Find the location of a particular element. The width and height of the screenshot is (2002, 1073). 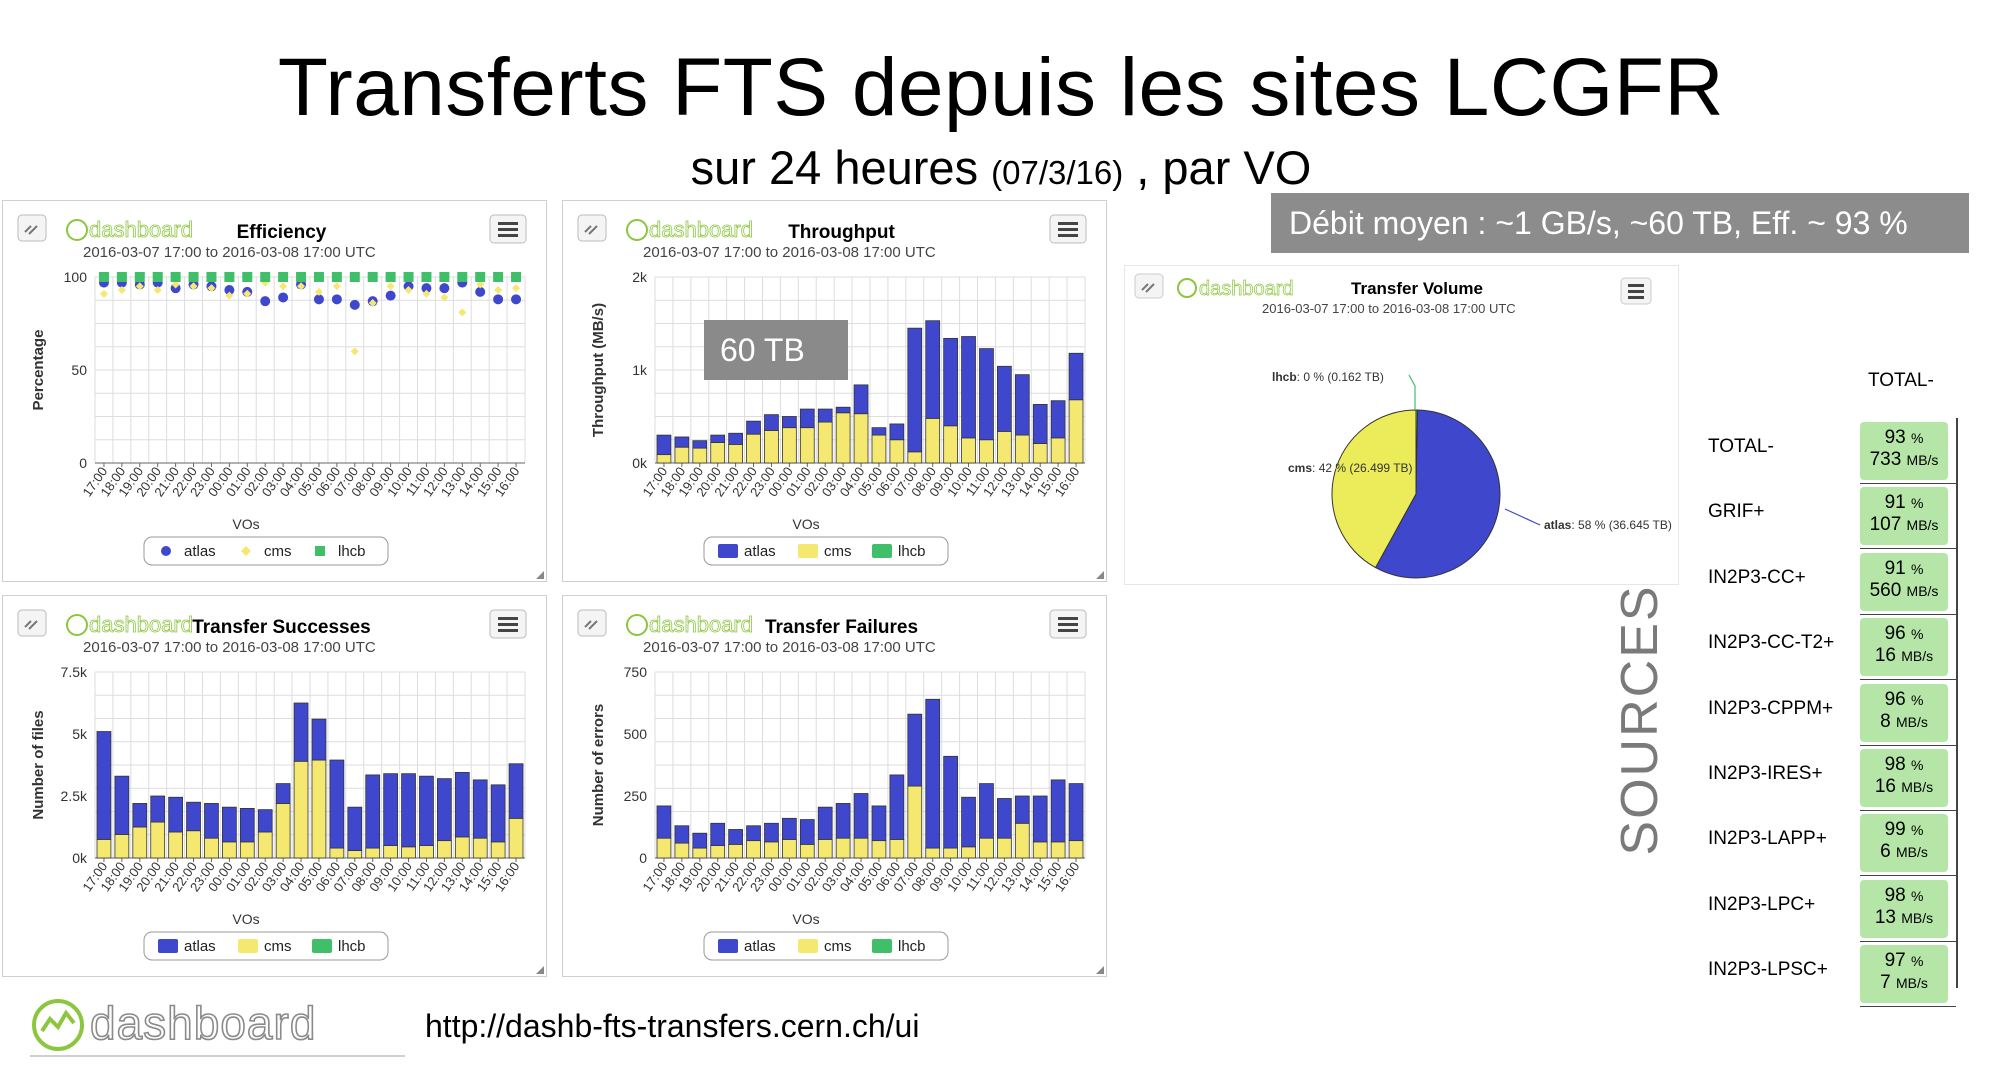

source-row: IN2P3-CC+ 91 % 560 MB/s is located at coordinates (1853, 582).